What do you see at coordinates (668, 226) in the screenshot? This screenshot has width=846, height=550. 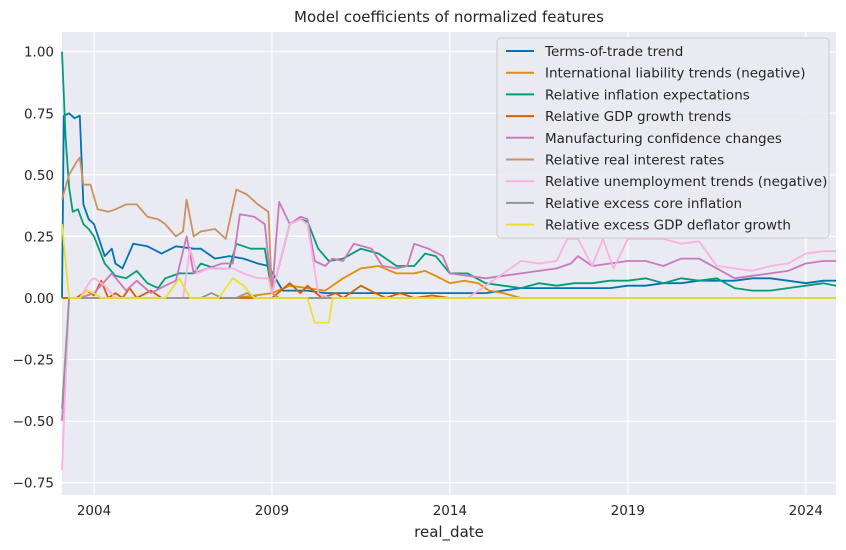 I see `legend-entry: Relative excess GDP deflator growth` at bounding box center [668, 226].